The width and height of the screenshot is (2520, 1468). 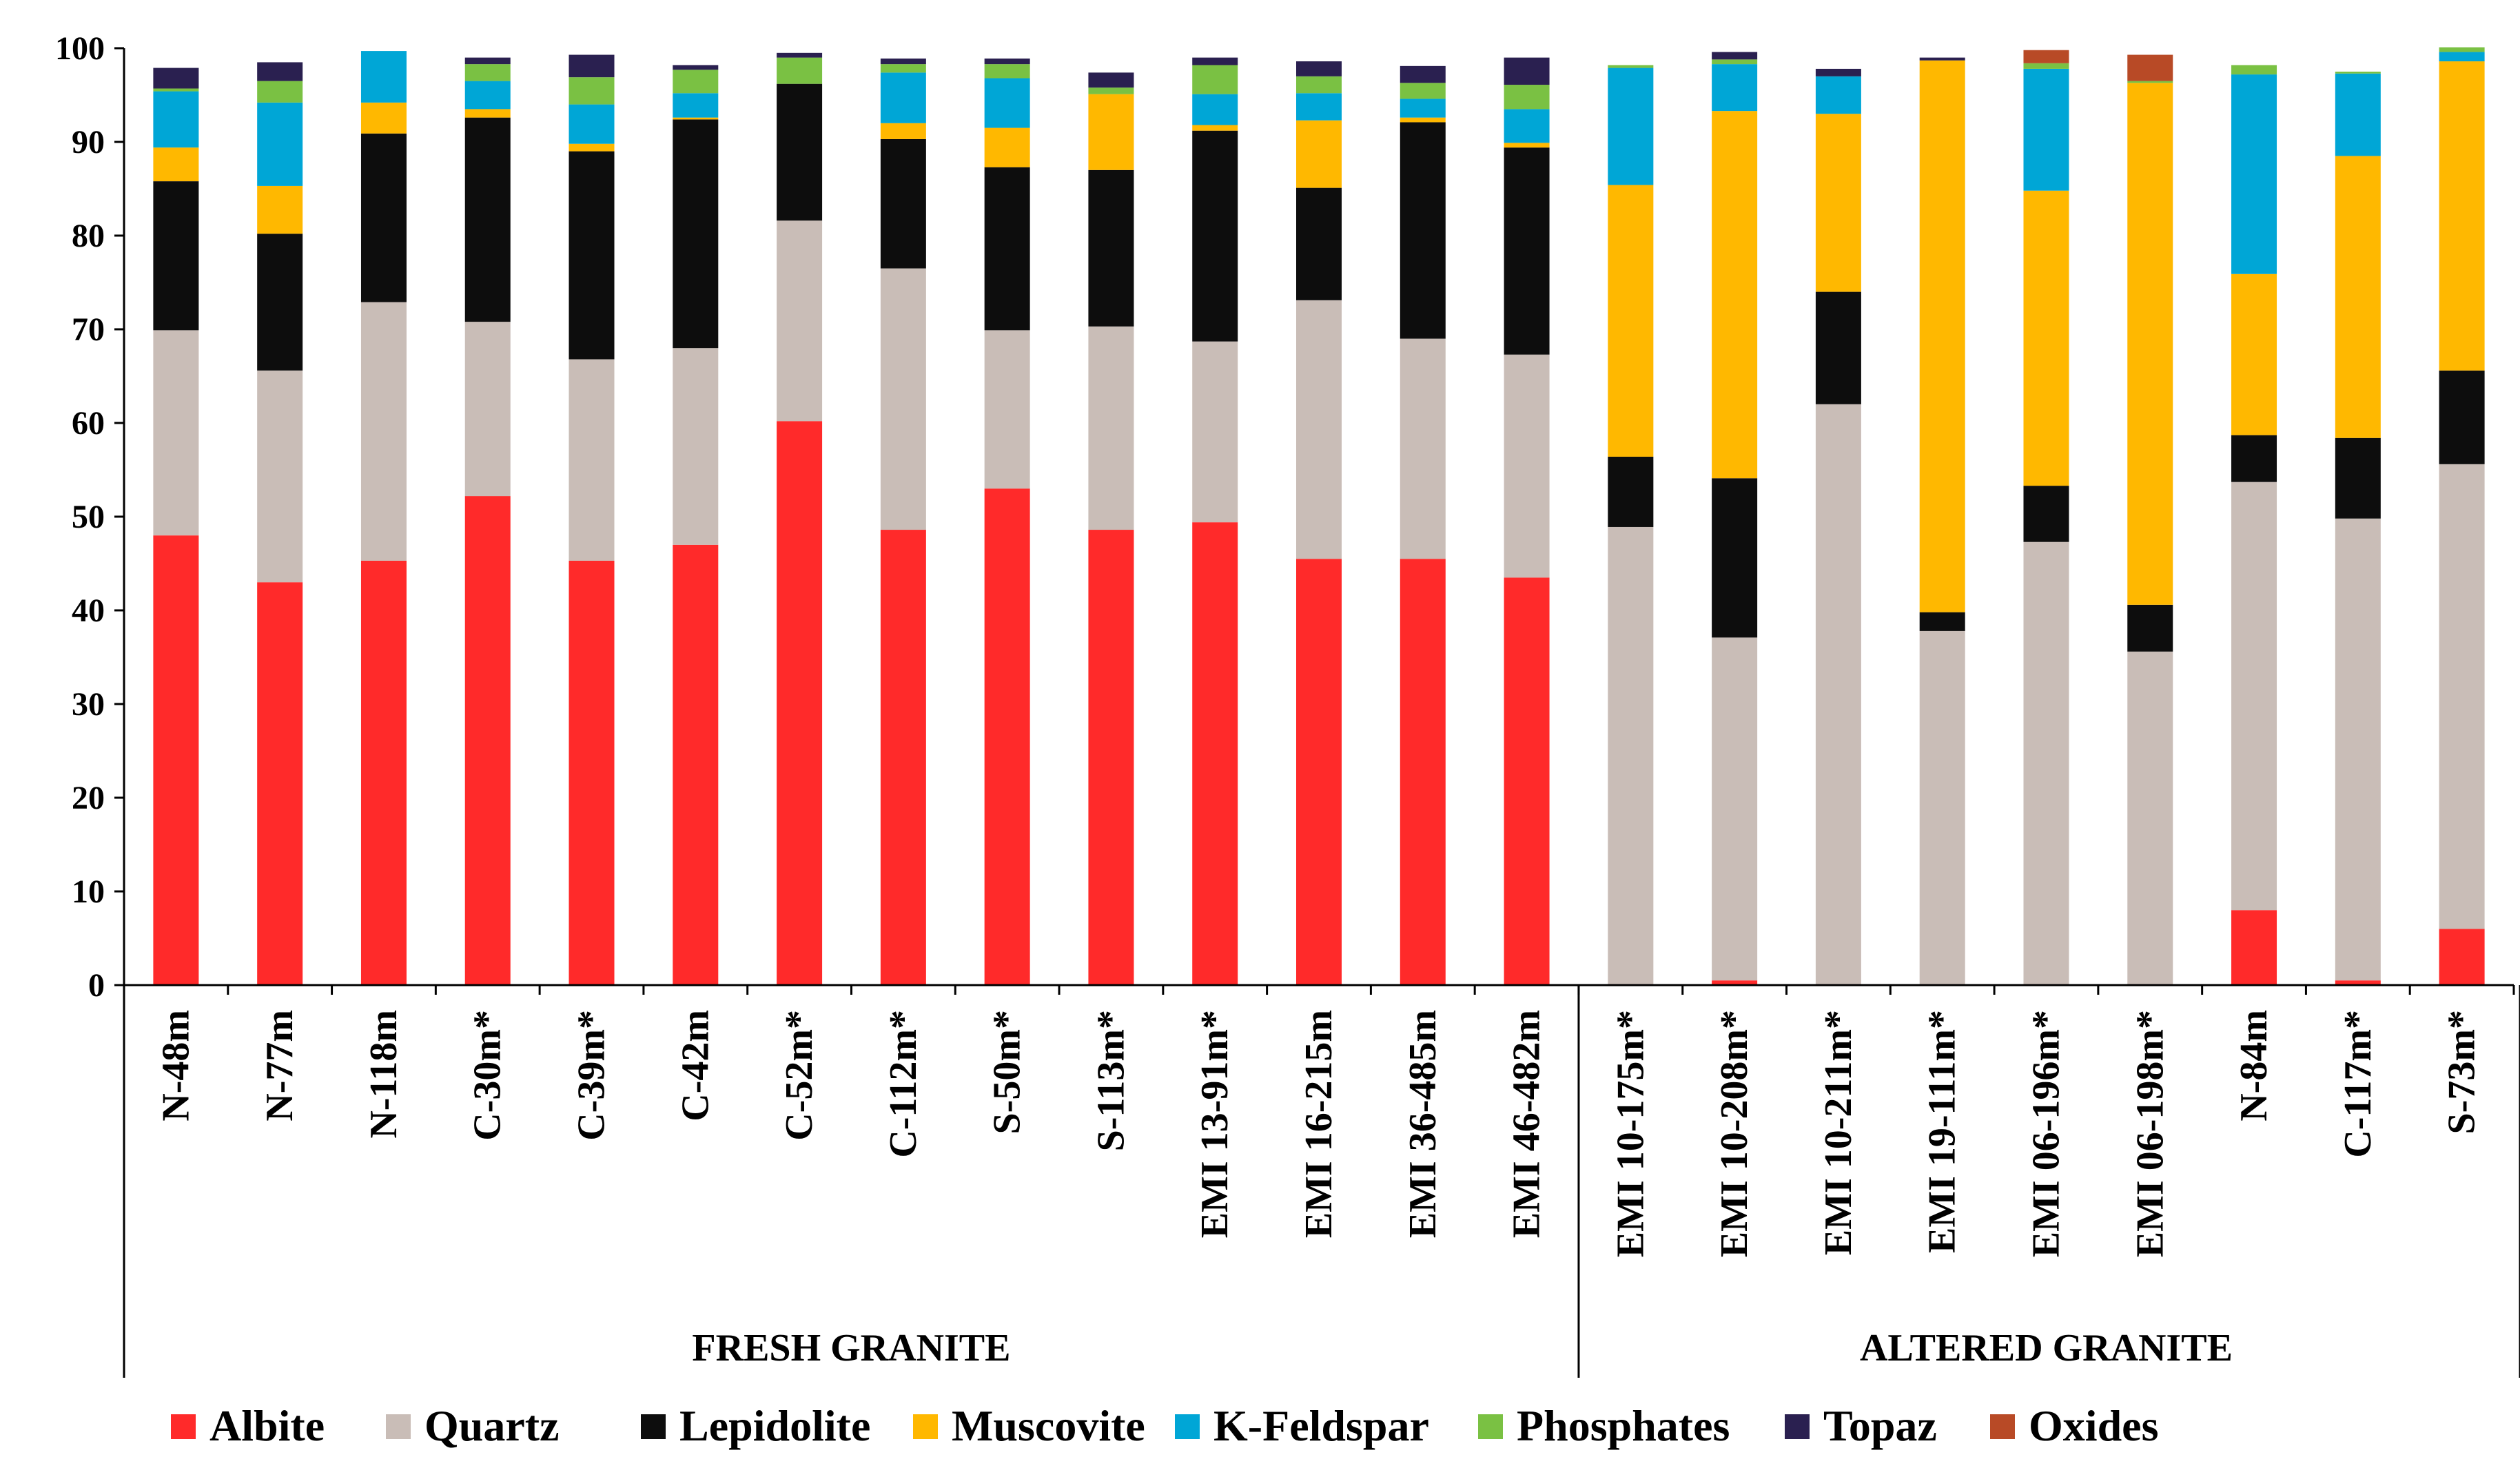 What do you see at coordinates (88, 142) in the screenshot?
I see `y-tick-label: 90` at bounding box center [88, 142].